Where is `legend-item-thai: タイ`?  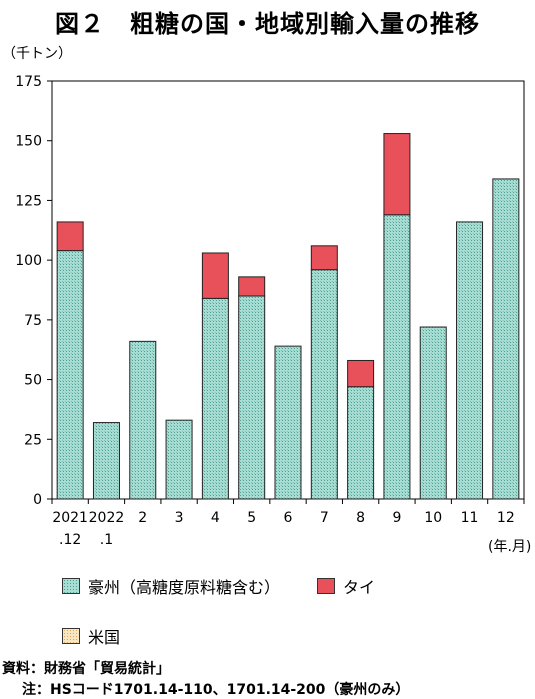 legend-item-thai: タイ is located at coordinates (346, 586).